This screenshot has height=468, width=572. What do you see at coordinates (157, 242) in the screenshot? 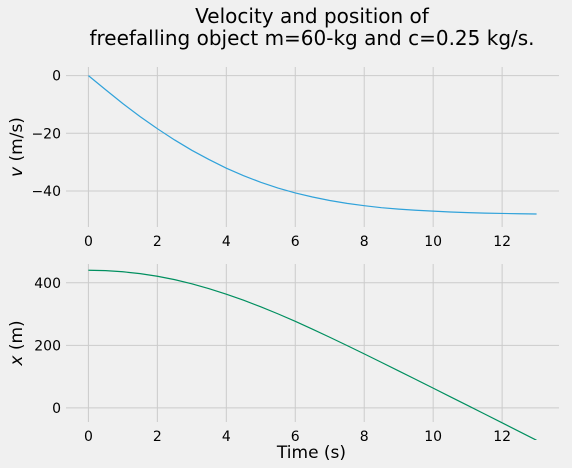
I see `velocity-xtick-label: 2` at bounding box center [157, 242].